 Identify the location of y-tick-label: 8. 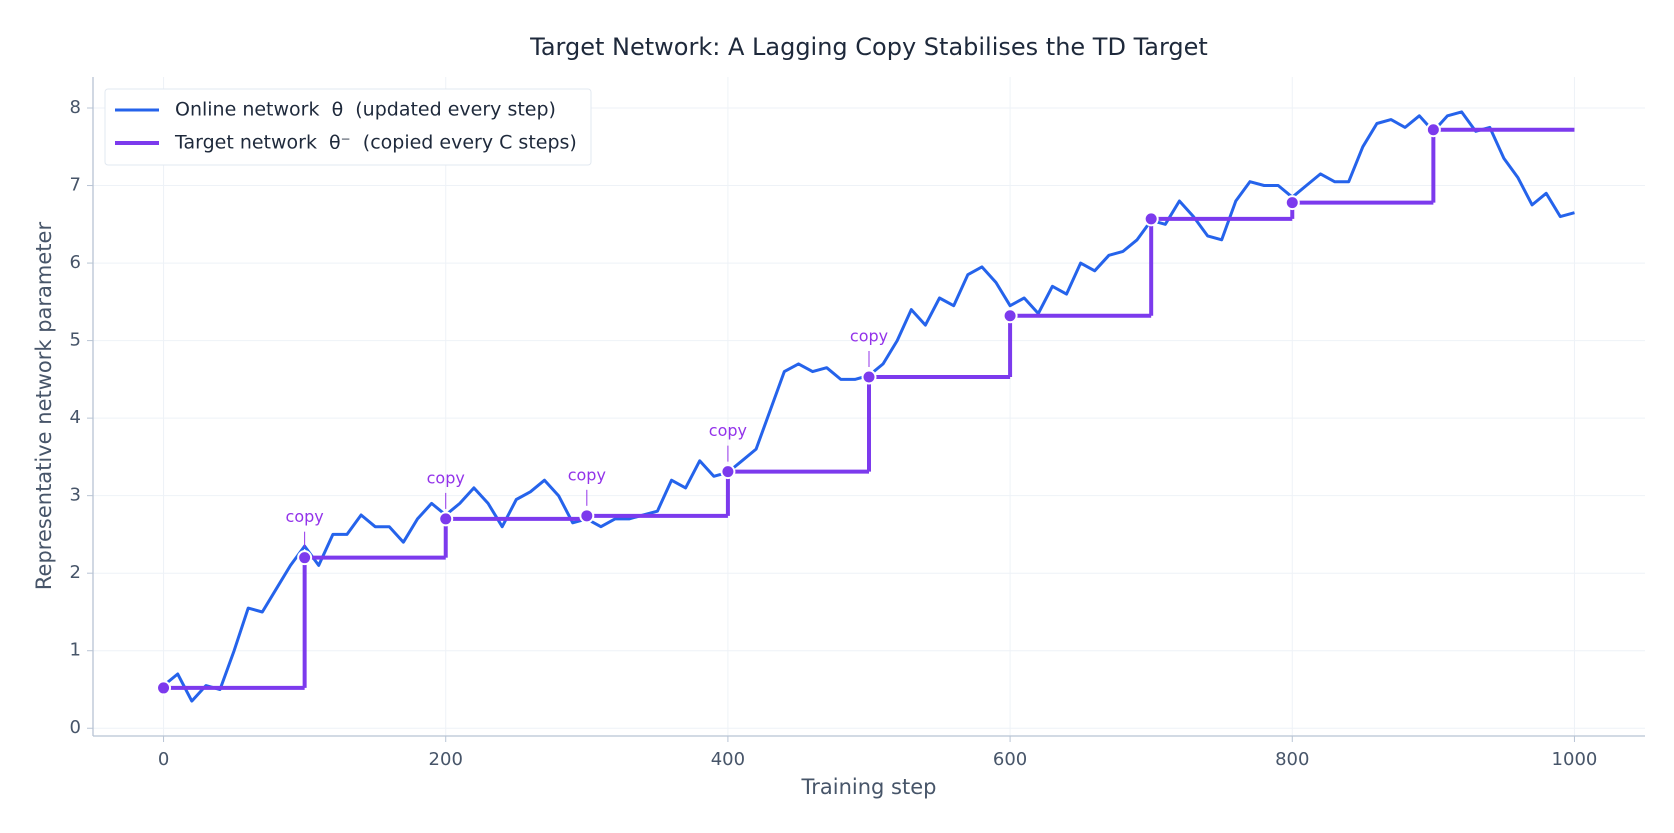
(75, 107).